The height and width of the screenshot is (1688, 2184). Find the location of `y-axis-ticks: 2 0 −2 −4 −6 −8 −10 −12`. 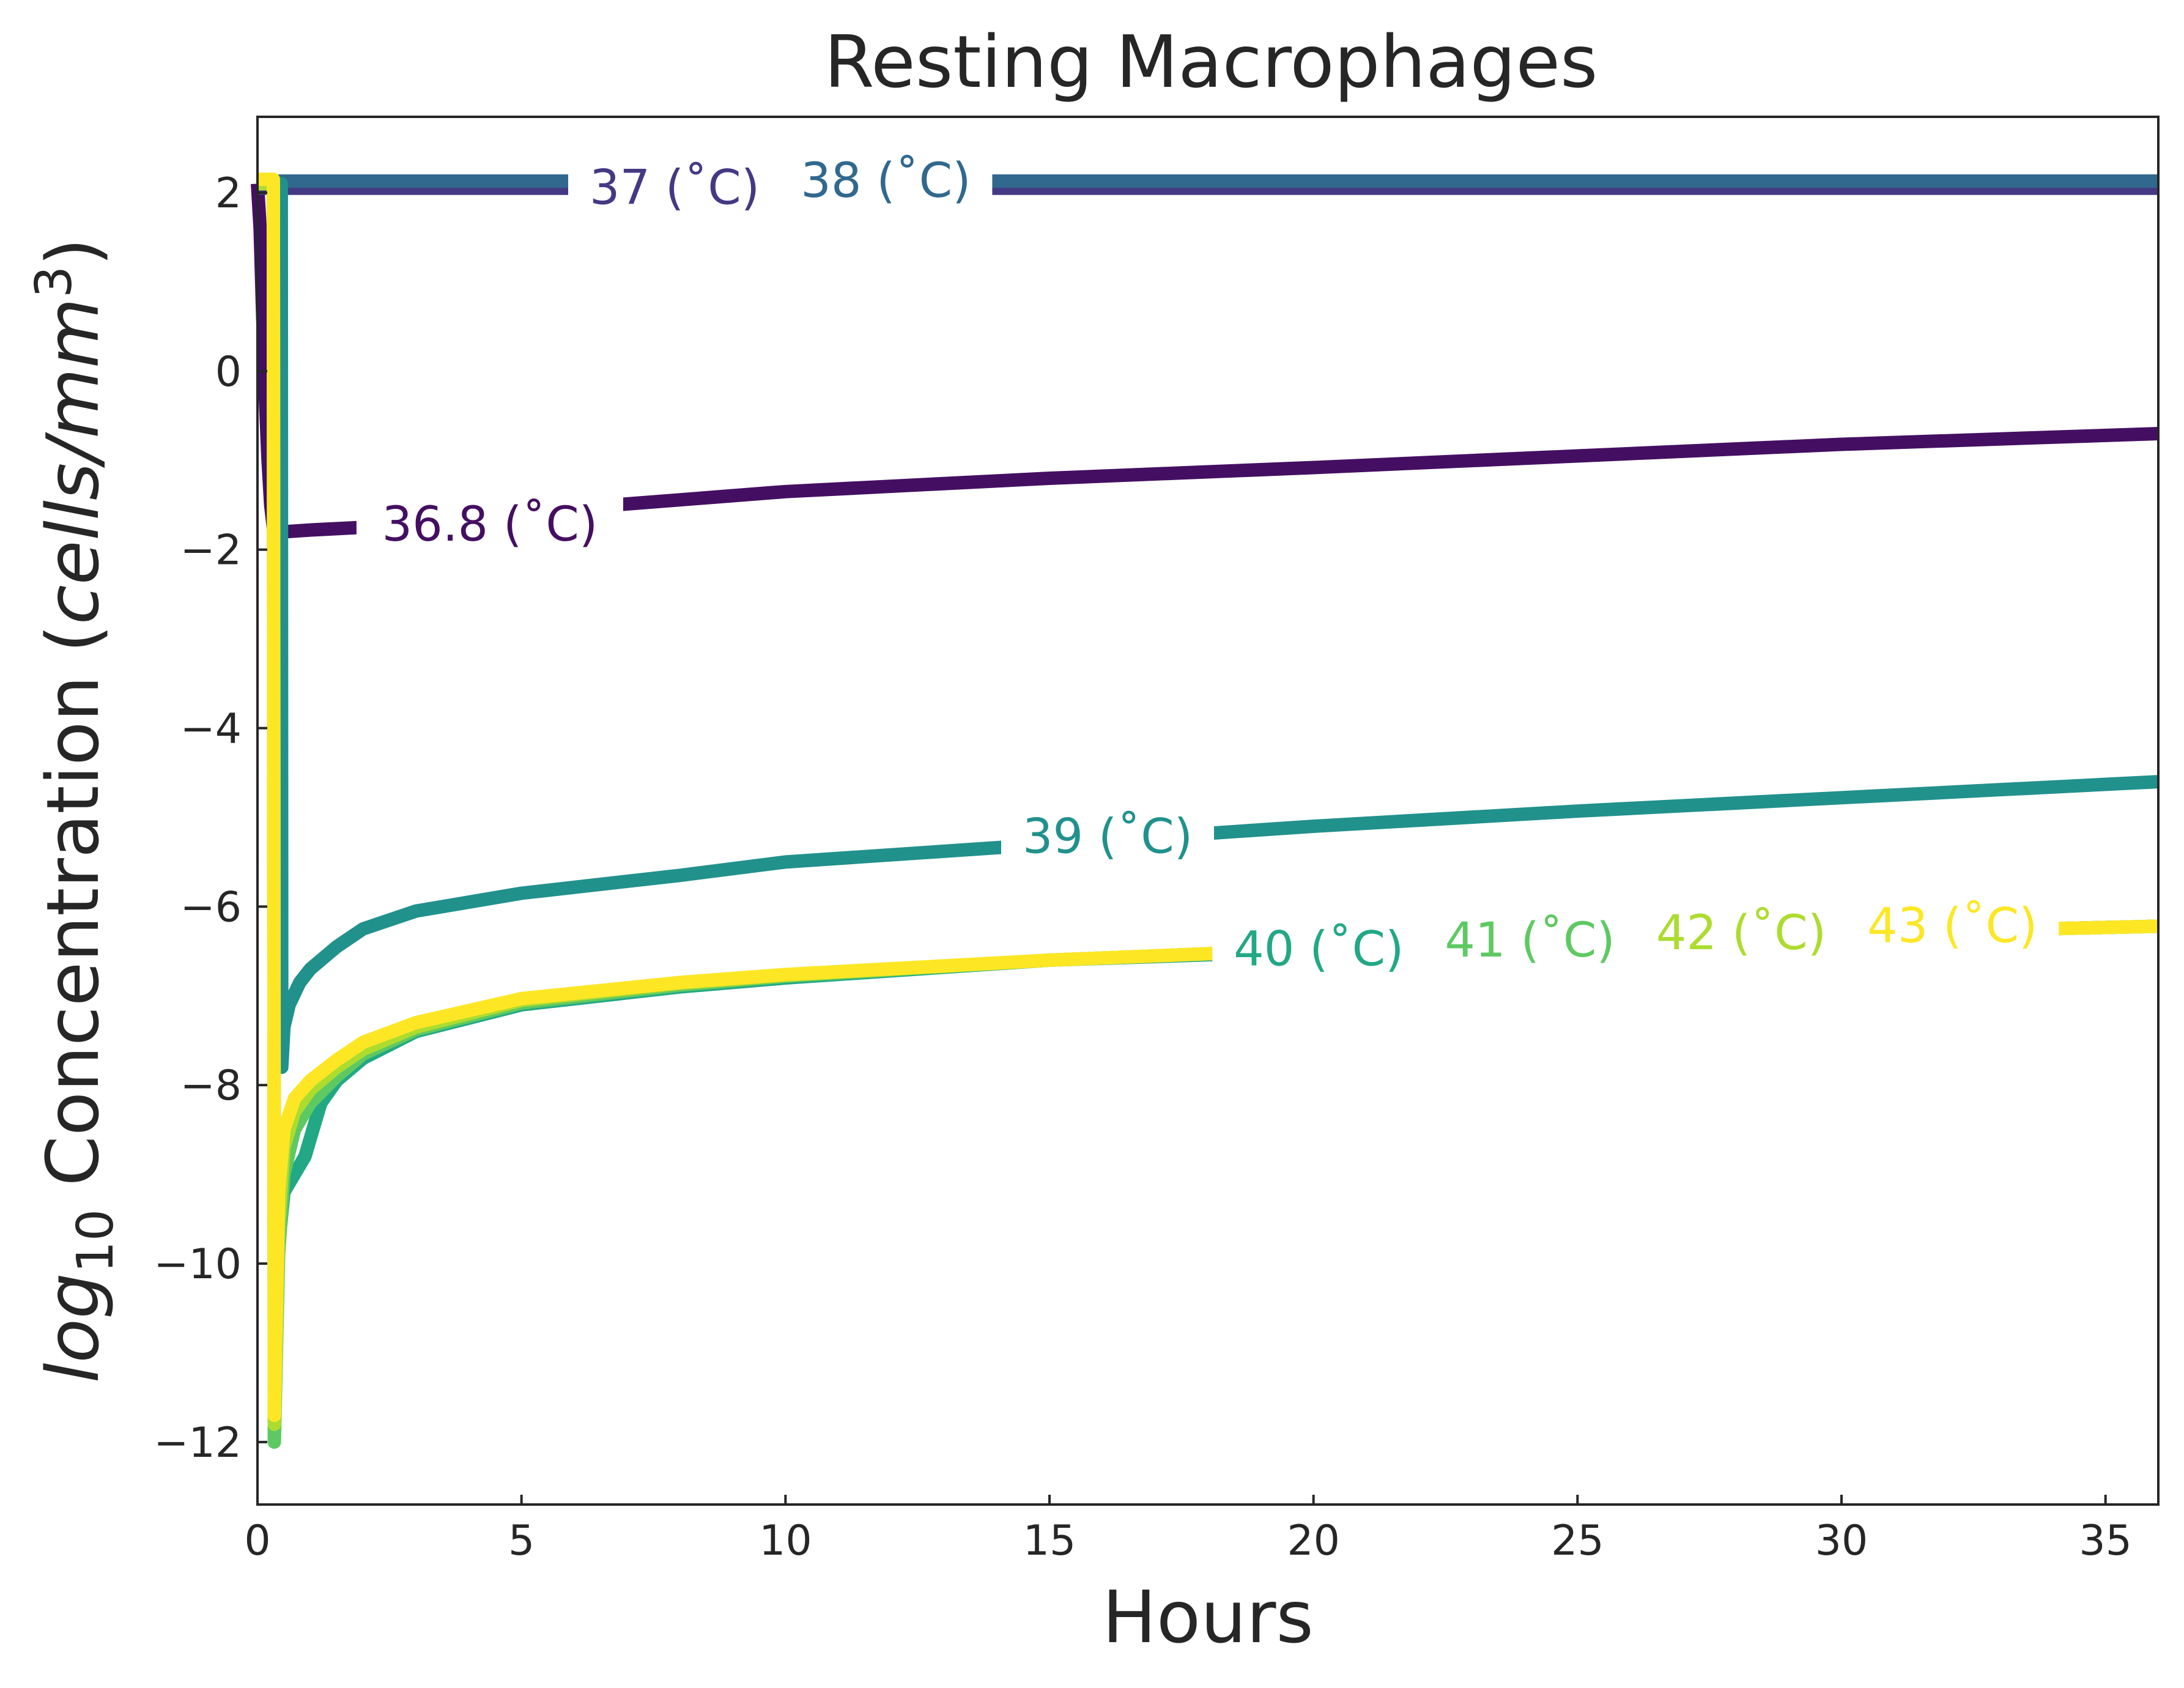

y-axis-ticks: 2 0 −2 −4 −6 −8 −10 −12 is located at coordinates (210, 818).